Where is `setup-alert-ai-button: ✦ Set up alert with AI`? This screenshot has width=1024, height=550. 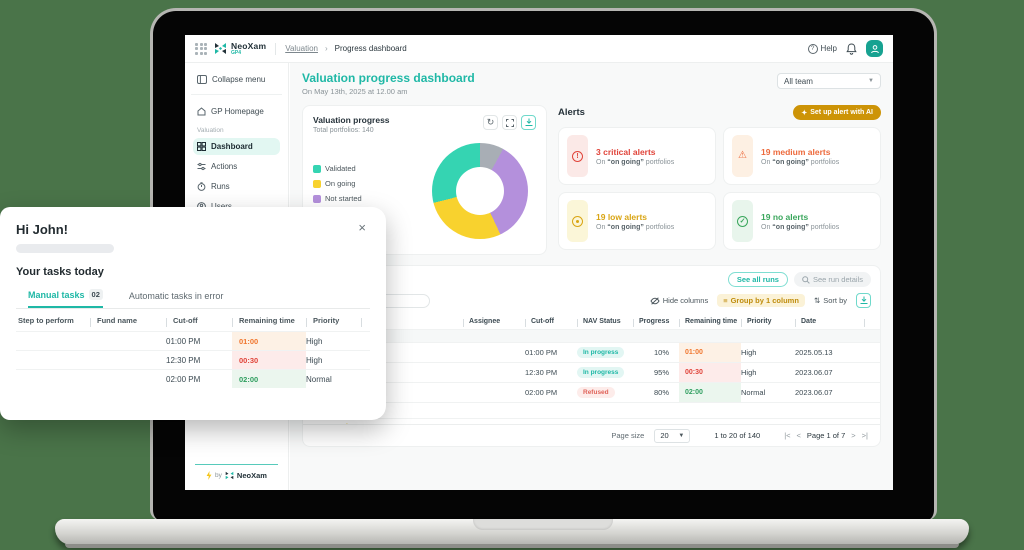 setup-alert-ai-button: ✦ Set up alert with AI is located at coordinates (837, 112).